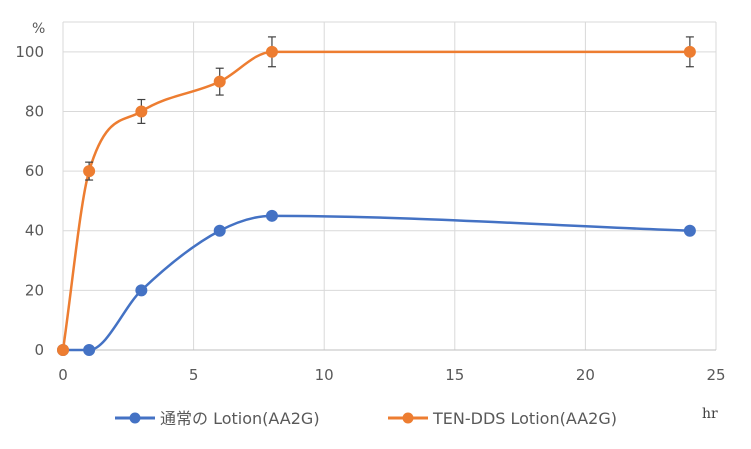  What do you see at coordinates (524, 418) in the screenshot?
I see `legend-label-series-2: TEN-DDS Lotion(AA2G)` at bounding box center [524, 418].